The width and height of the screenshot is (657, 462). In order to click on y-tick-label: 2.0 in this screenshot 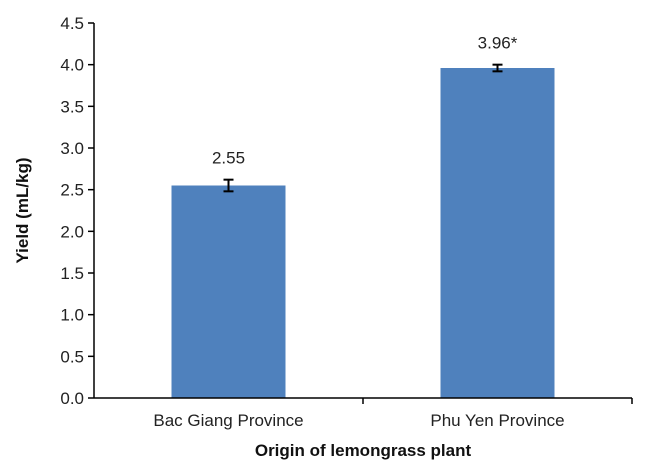, I will do `click(72, 231)`.